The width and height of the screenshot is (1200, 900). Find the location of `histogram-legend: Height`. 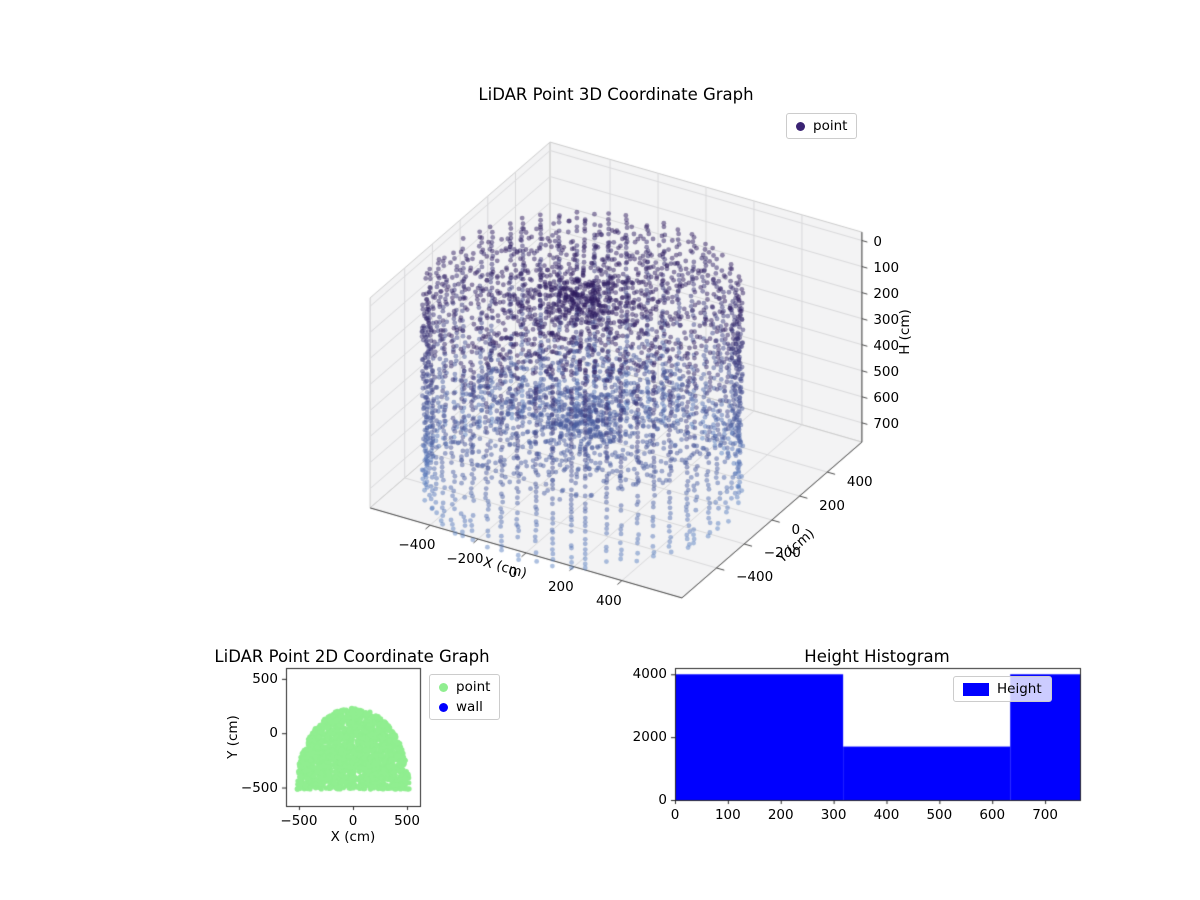

histogram-legend: Height is located at coordinates (1002, 689).